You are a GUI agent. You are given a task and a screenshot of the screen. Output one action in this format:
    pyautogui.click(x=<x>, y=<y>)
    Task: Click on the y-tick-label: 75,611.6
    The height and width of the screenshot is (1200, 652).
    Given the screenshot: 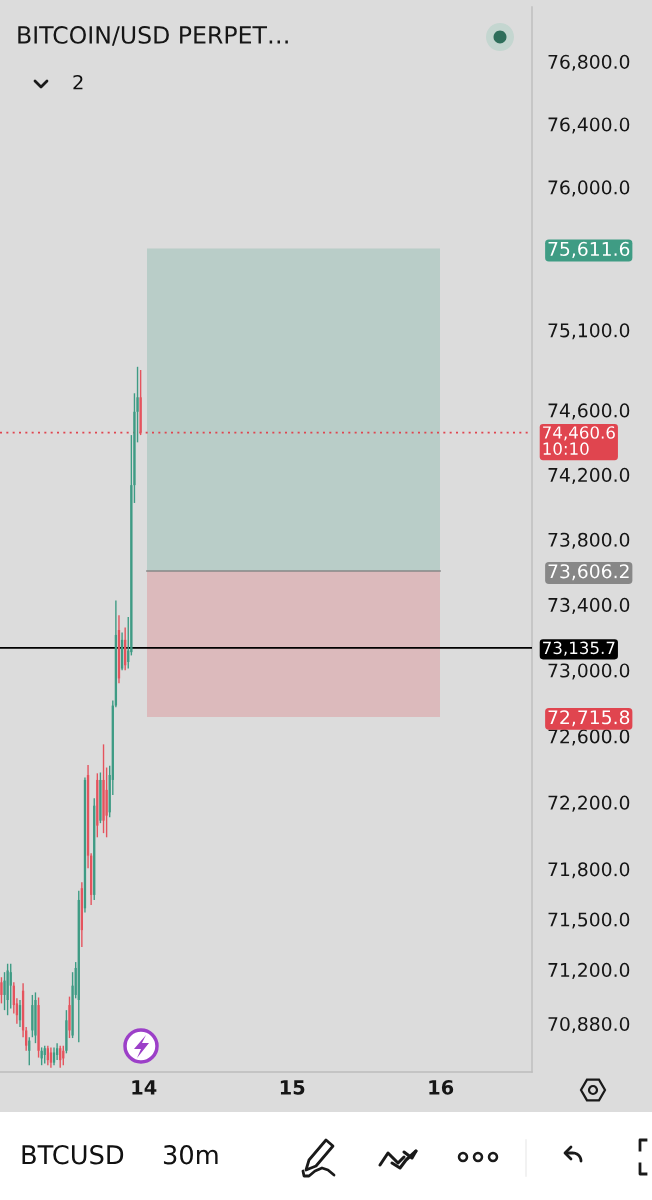 What is the action you would take?
    pyautogui.click(x=589, y=249)
    